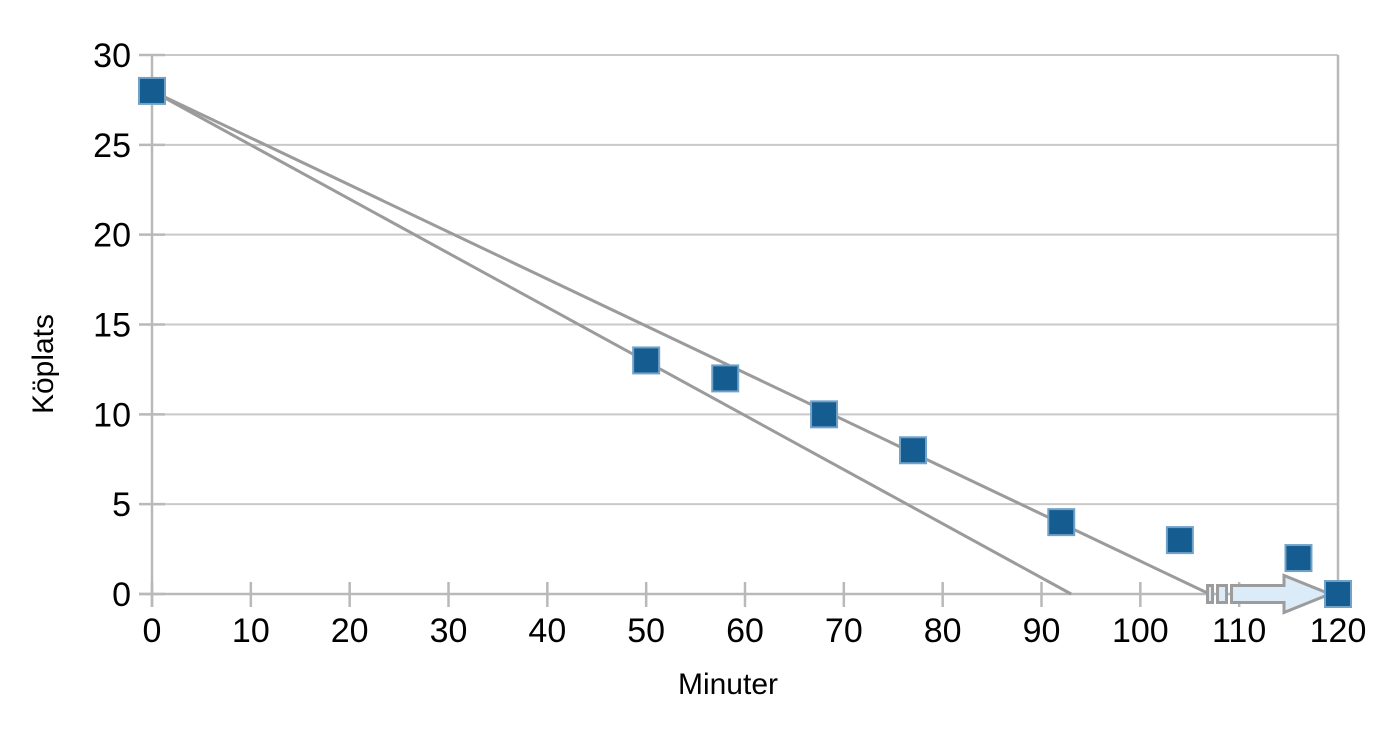  I want to click on x-tick-label: 20, so click(350, 631).